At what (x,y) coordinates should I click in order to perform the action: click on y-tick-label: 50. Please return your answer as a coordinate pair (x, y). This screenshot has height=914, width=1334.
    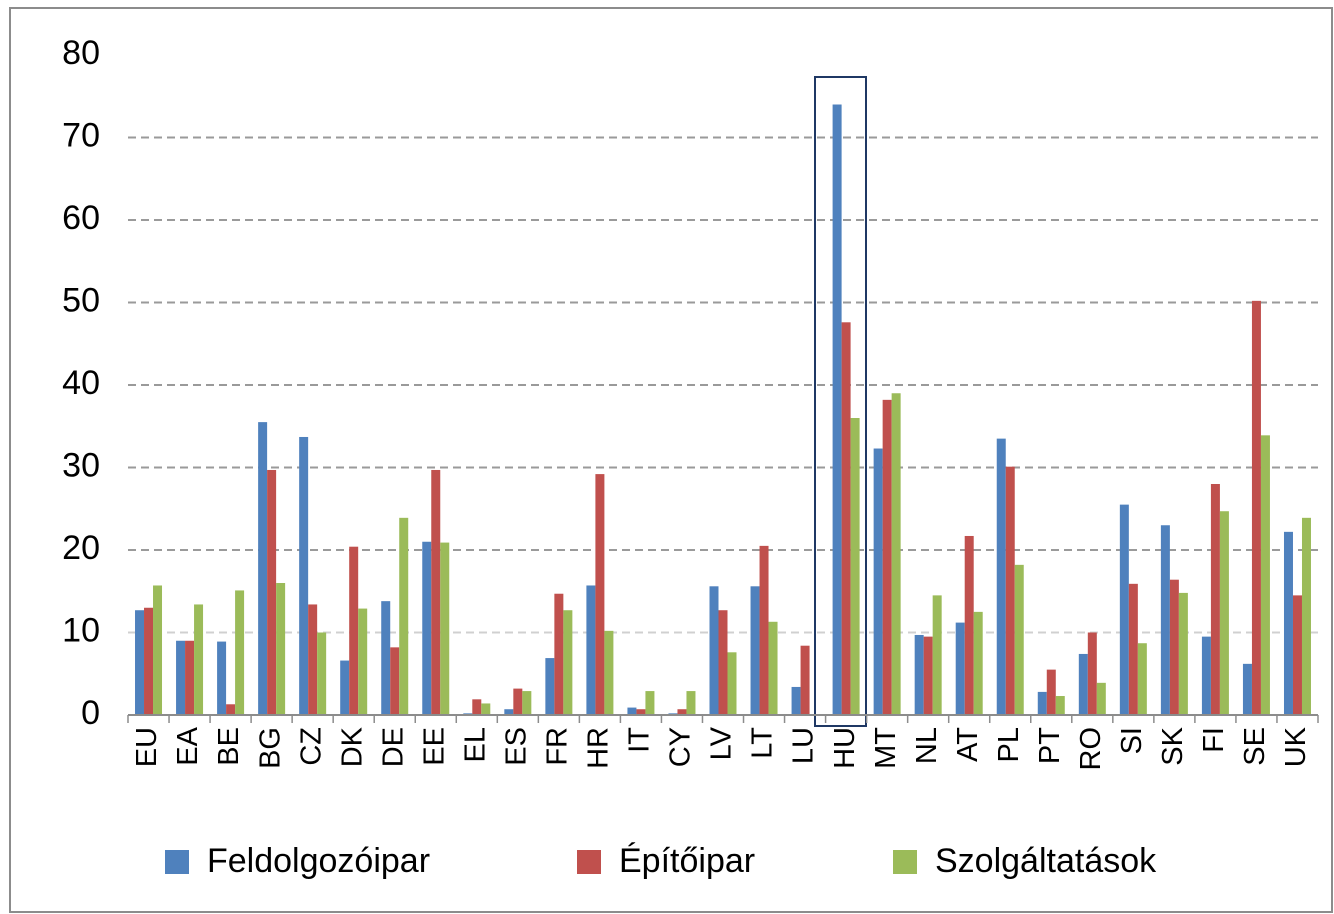
    Looking at the image, I should click on (81, 300).